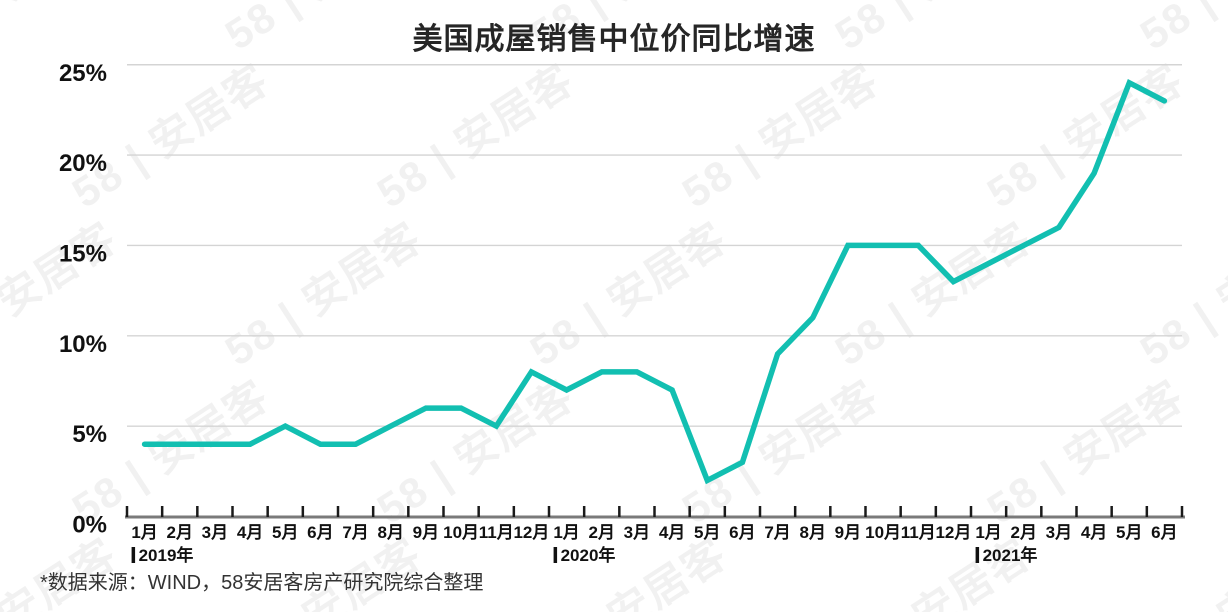 The image size is (1228, 612). Describe the element at coordinates (83, 73) in the screenshot. I see `y-tick-label: 25%` at that location.